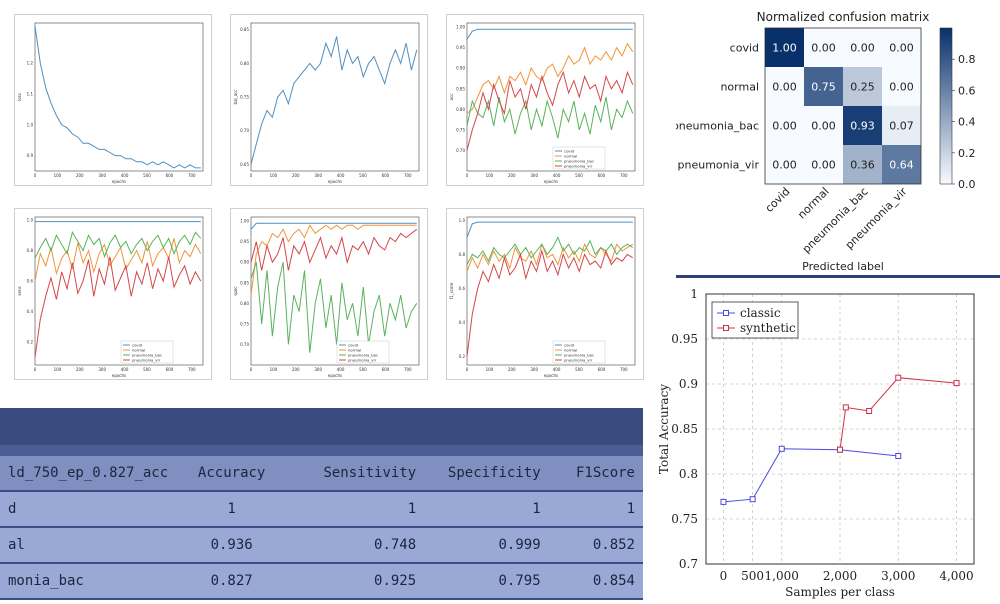 The width and height of the screenshot is (1000, 604). Describe the element at coordinates (946, 106) in the screenshot. I see `colorbar` at that location.